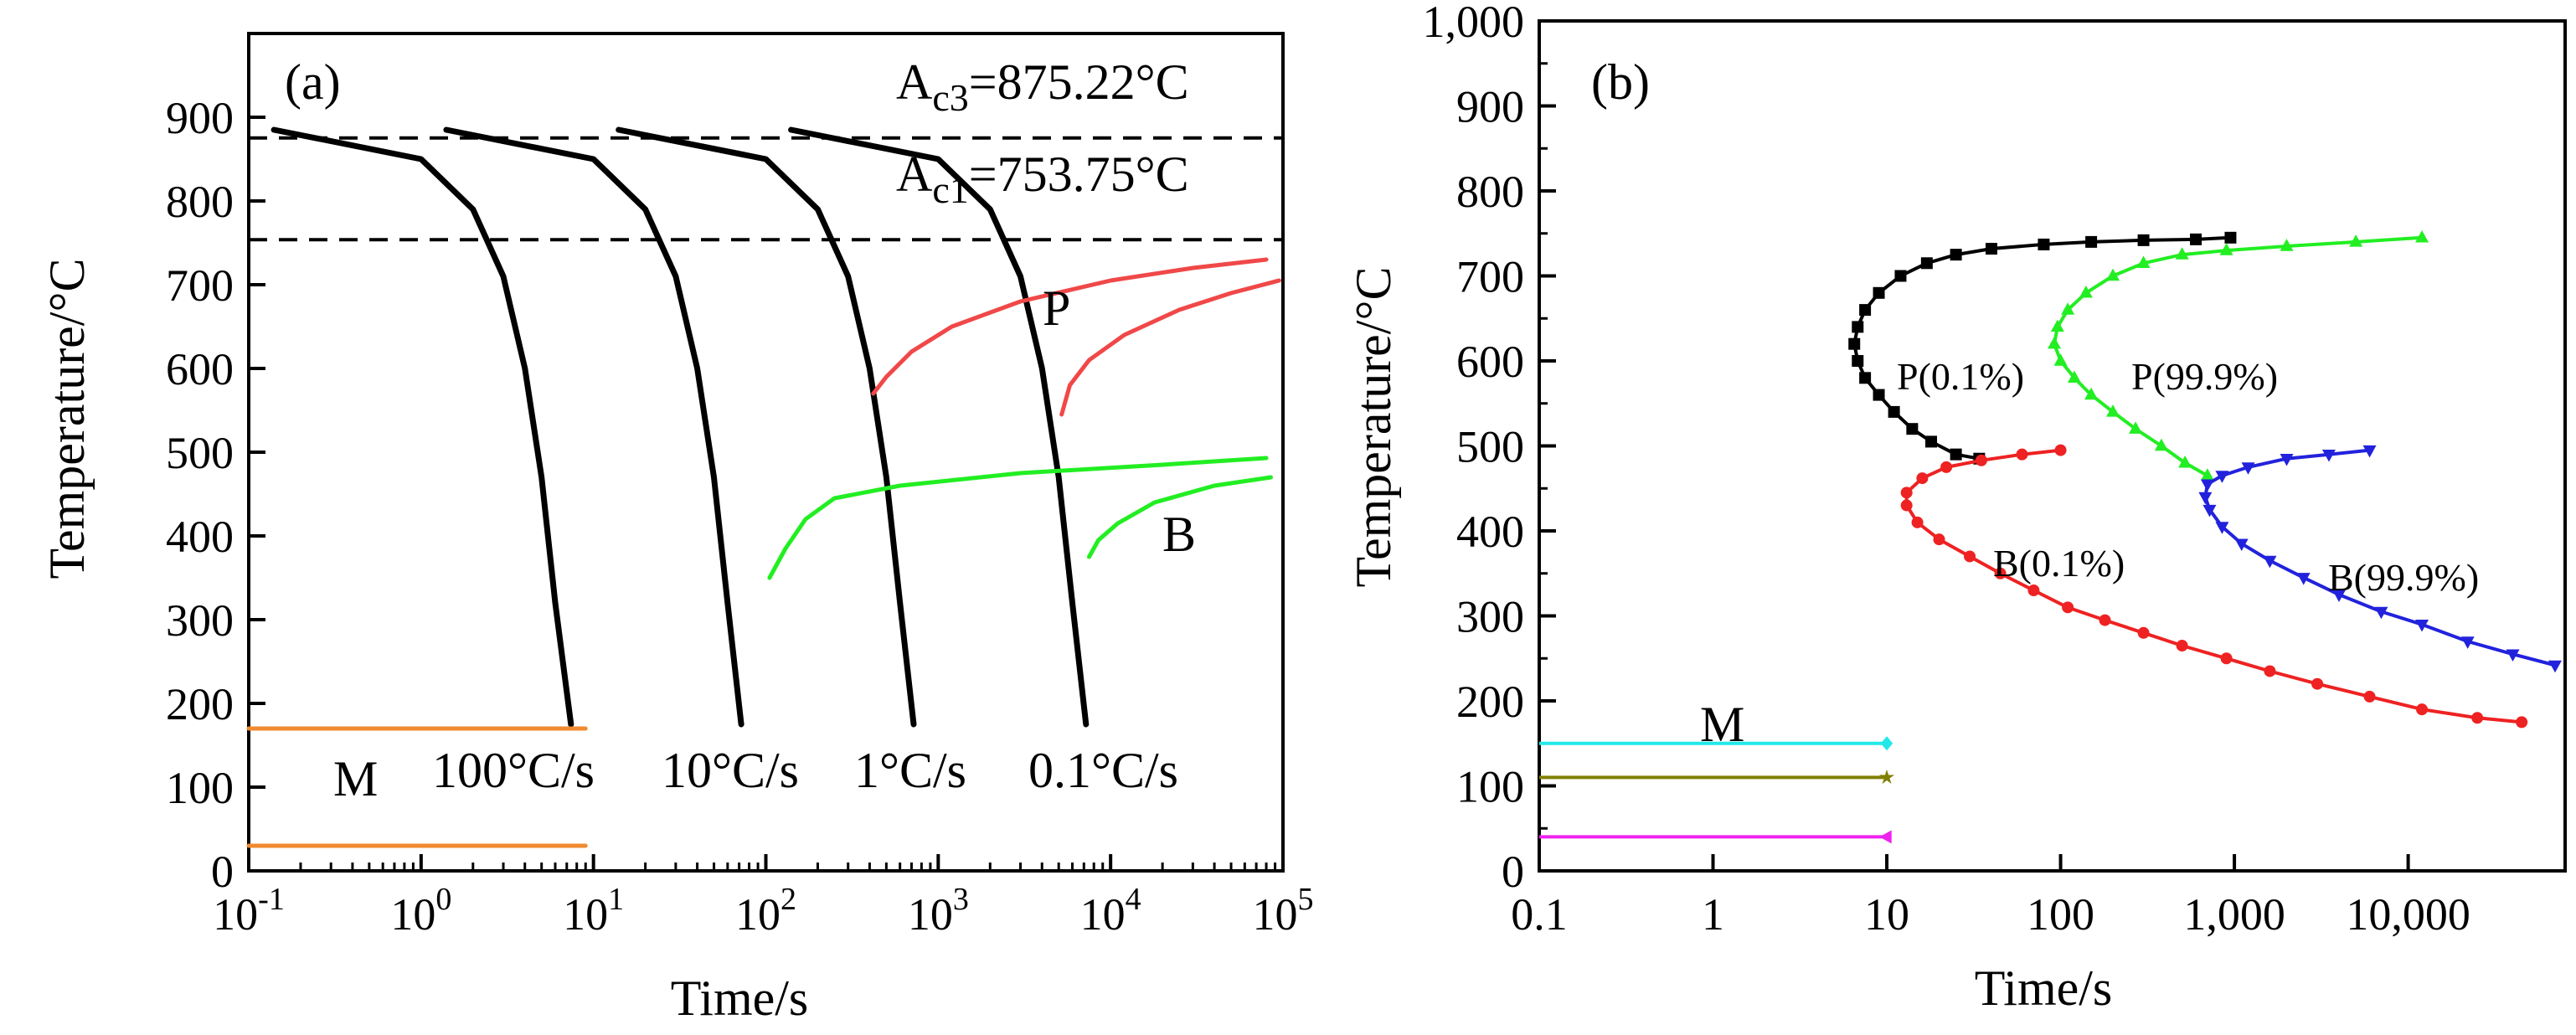  What do you see at coordinates (593, 911) in the screenshot?
I see `x-tick-label-a: 10¹` at bounding box center [593, 911].